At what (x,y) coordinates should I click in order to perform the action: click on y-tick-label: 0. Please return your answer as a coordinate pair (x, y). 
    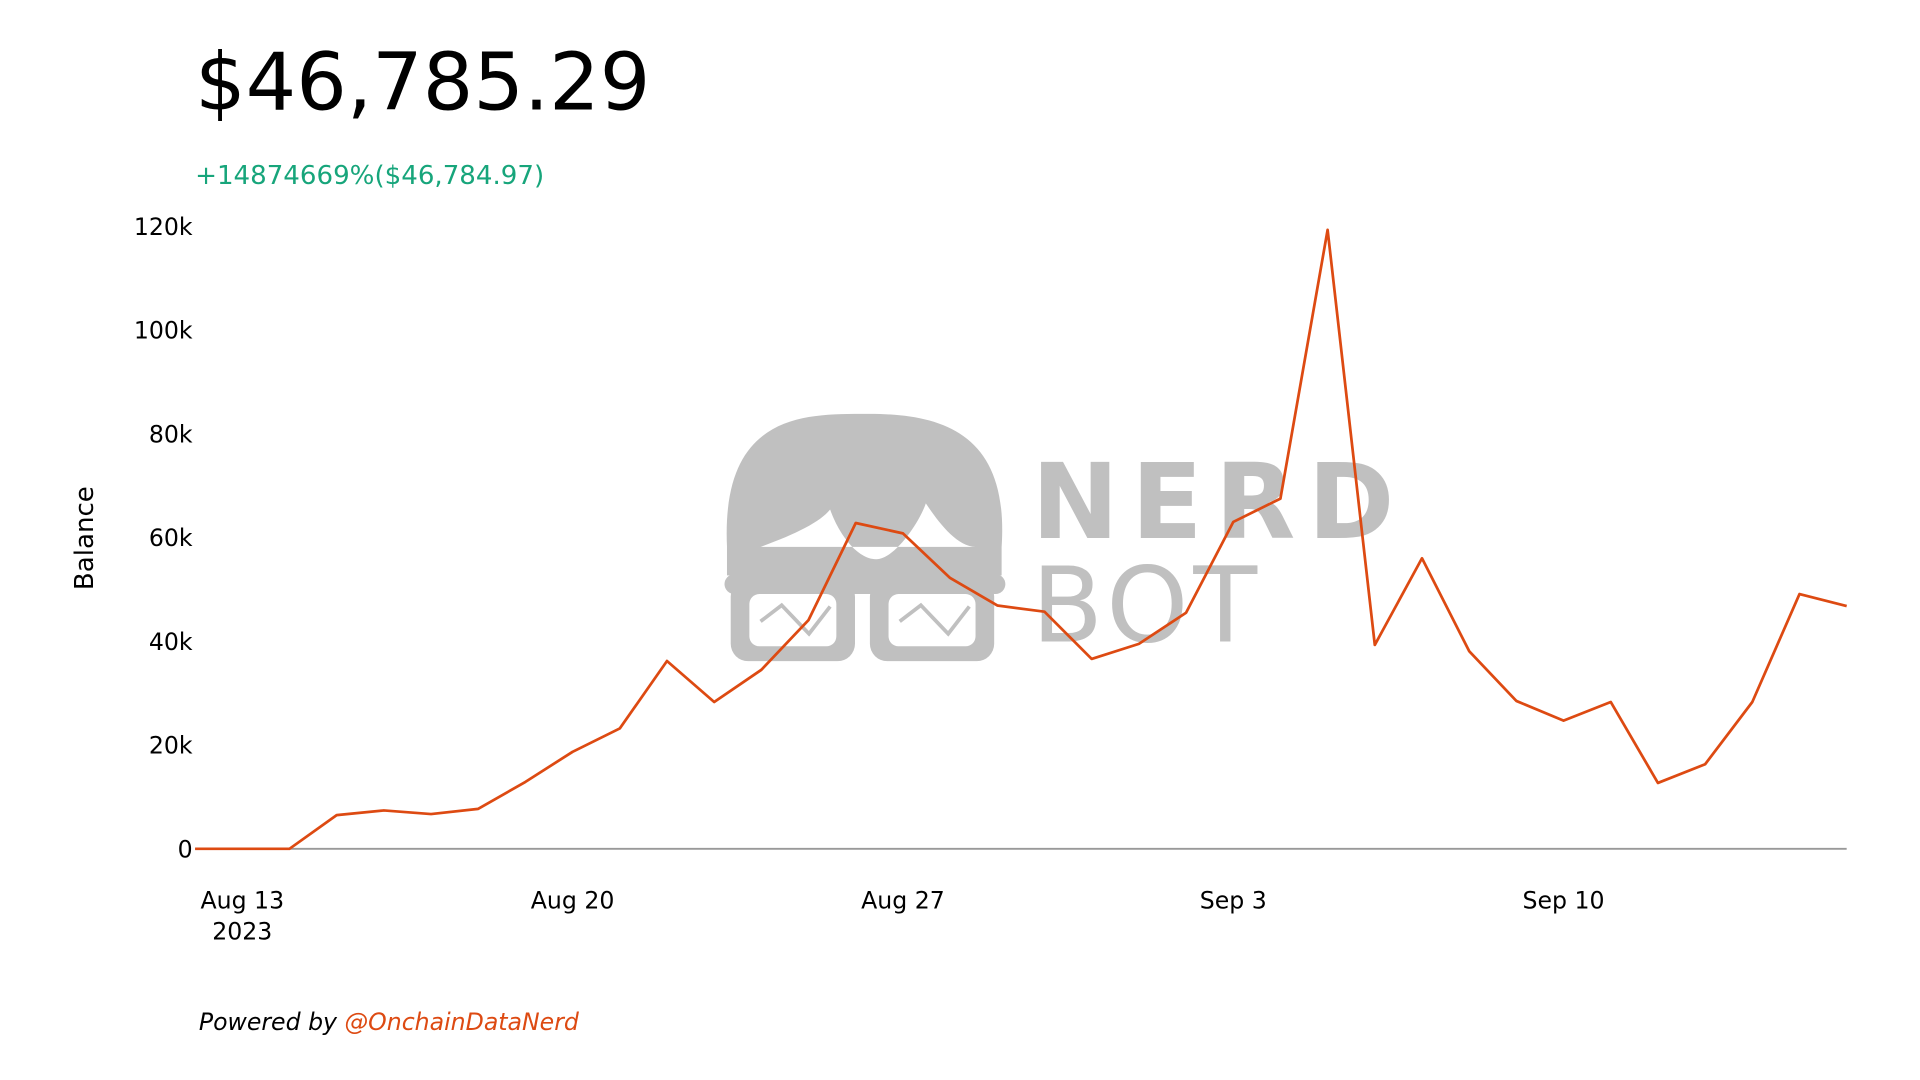
    Looking at the image, I should click on (185, 850).